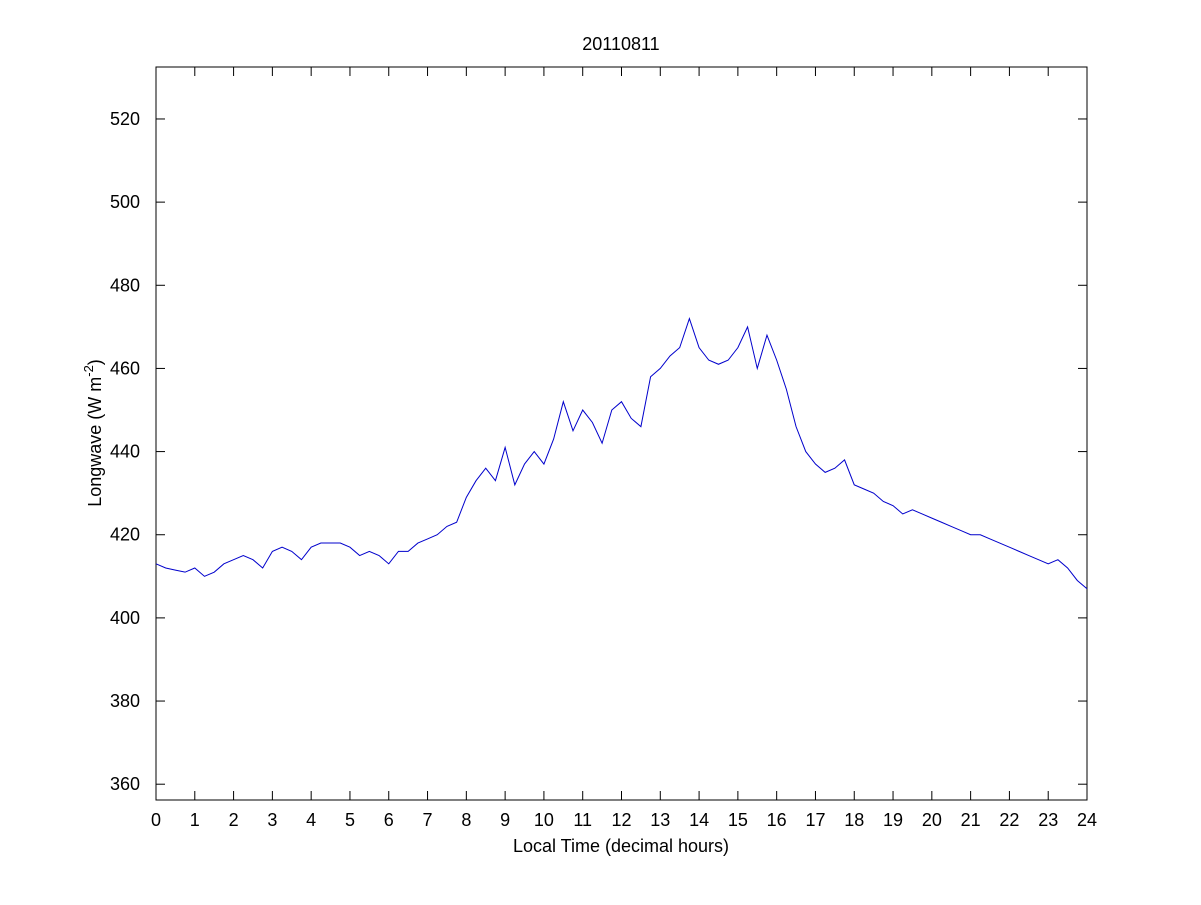 This screenshot has height=905, width=1201. I want to click on x-tick-label: 14, so click(699, 820).